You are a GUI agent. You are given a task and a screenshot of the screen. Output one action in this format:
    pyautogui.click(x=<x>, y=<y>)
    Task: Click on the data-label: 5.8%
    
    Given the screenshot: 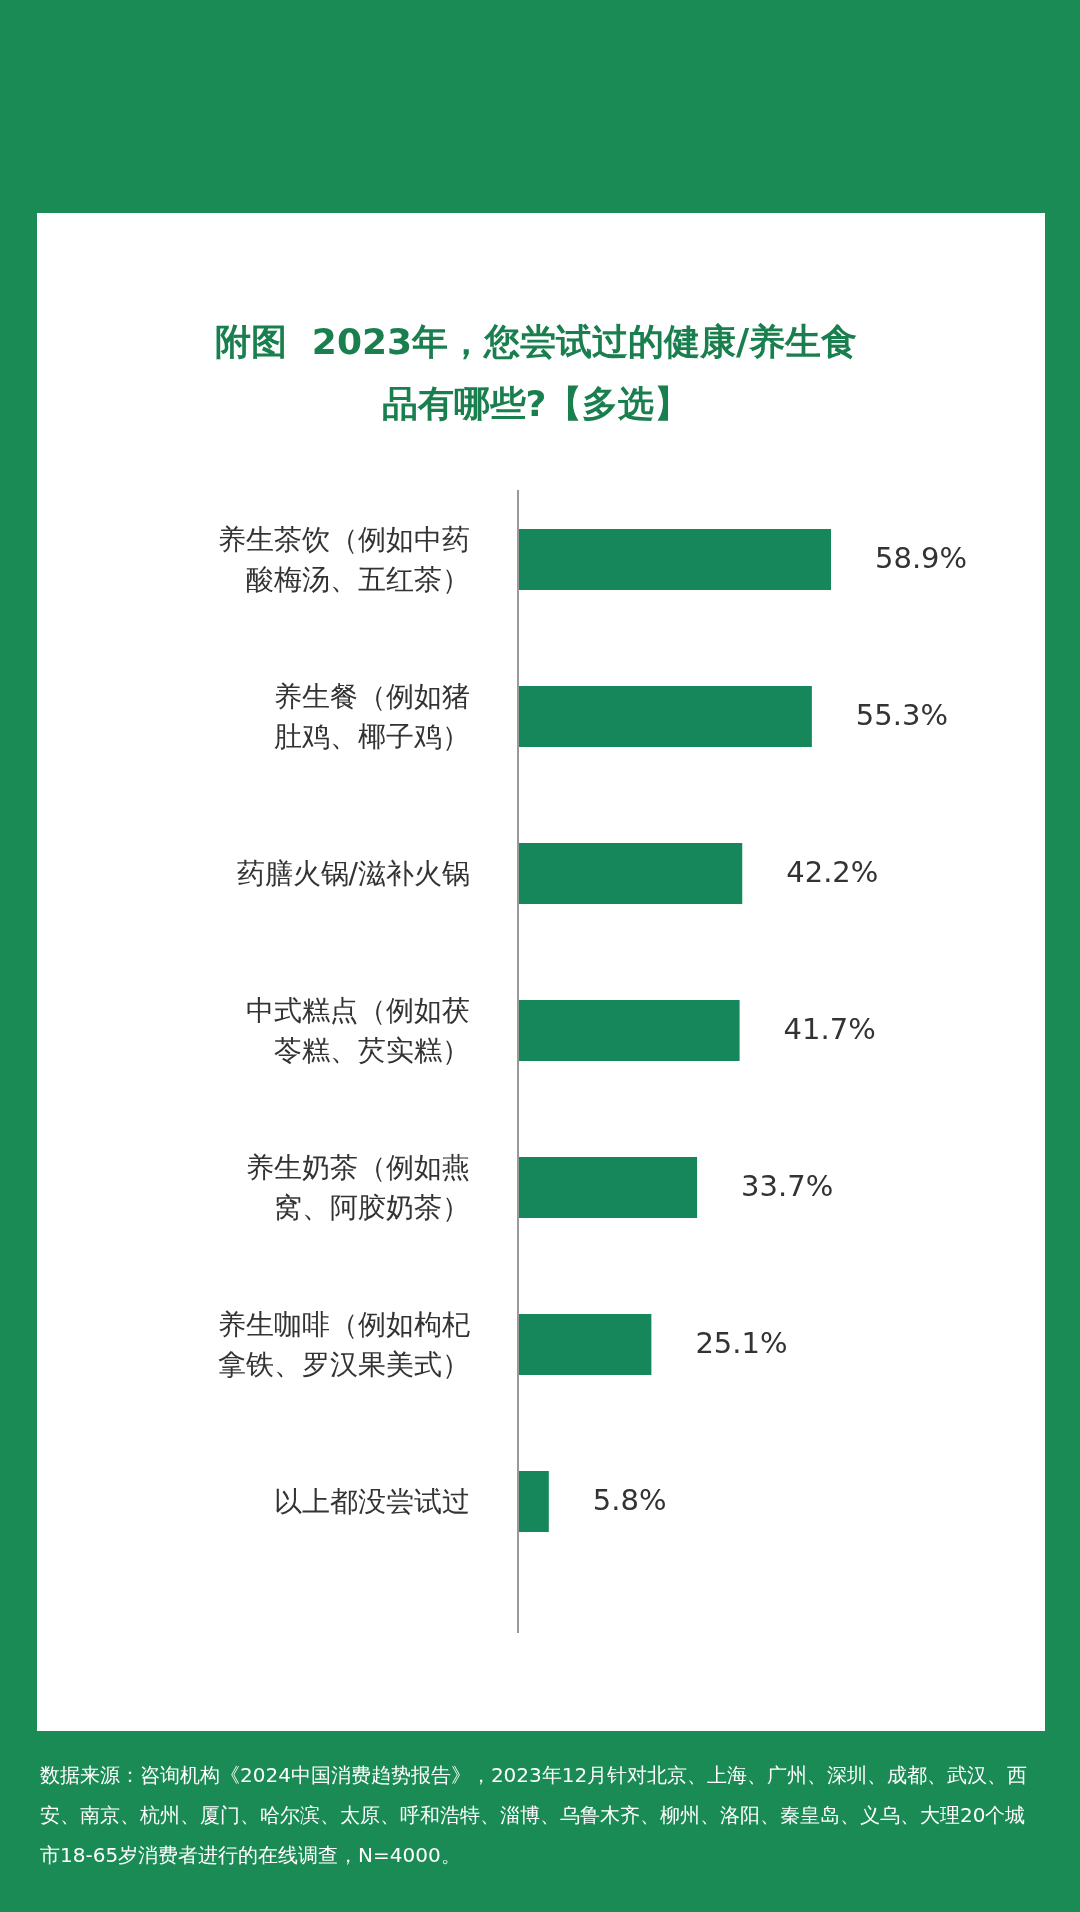 What is the action you would take?
    pyautogui.click(x=629, y=1499)
    